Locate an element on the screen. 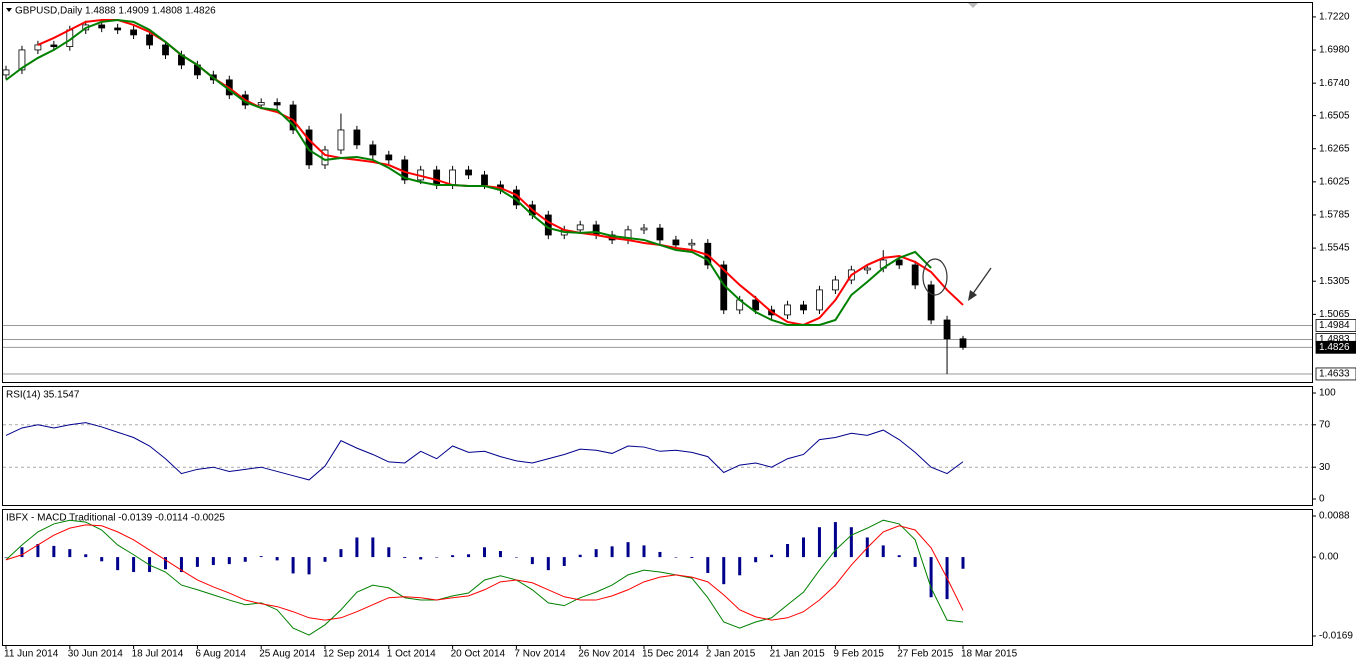 The width and height of the screenshot is (1356, 661). annotation-arrowhead is located at coordinates (972, 295).